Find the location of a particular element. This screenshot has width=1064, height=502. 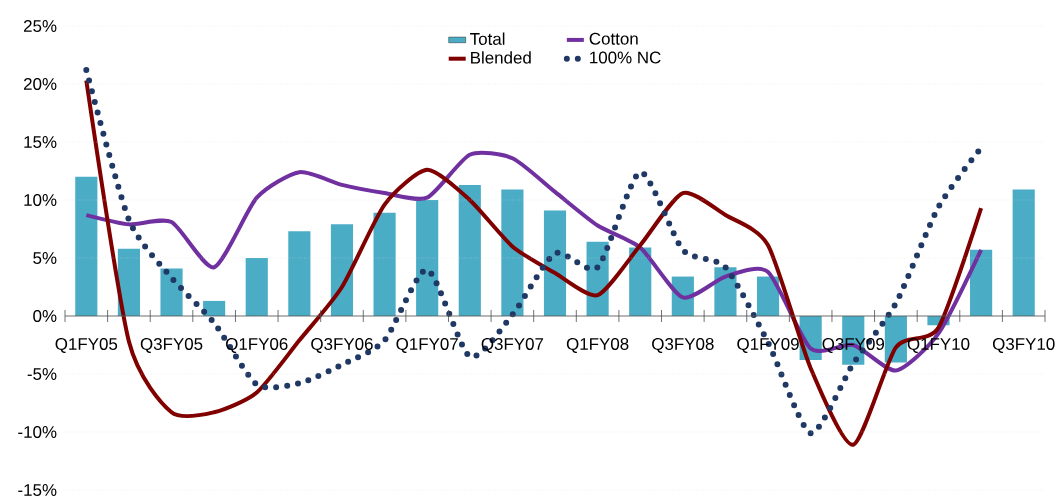

y-tick-label: 15% is located at coordinates (40, 142).